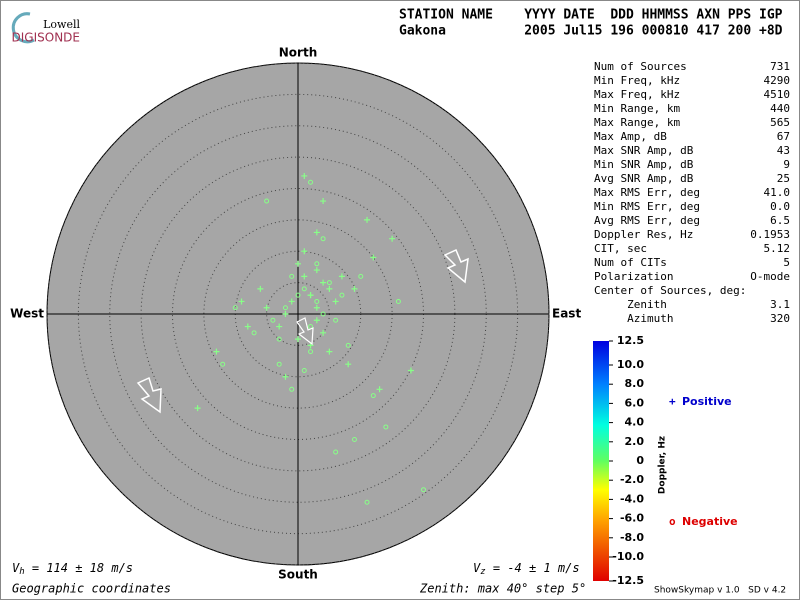  I want to click on header-values: Gakona 2005 Jul15 196 000810 417 200 +8D, so click(591, 31).